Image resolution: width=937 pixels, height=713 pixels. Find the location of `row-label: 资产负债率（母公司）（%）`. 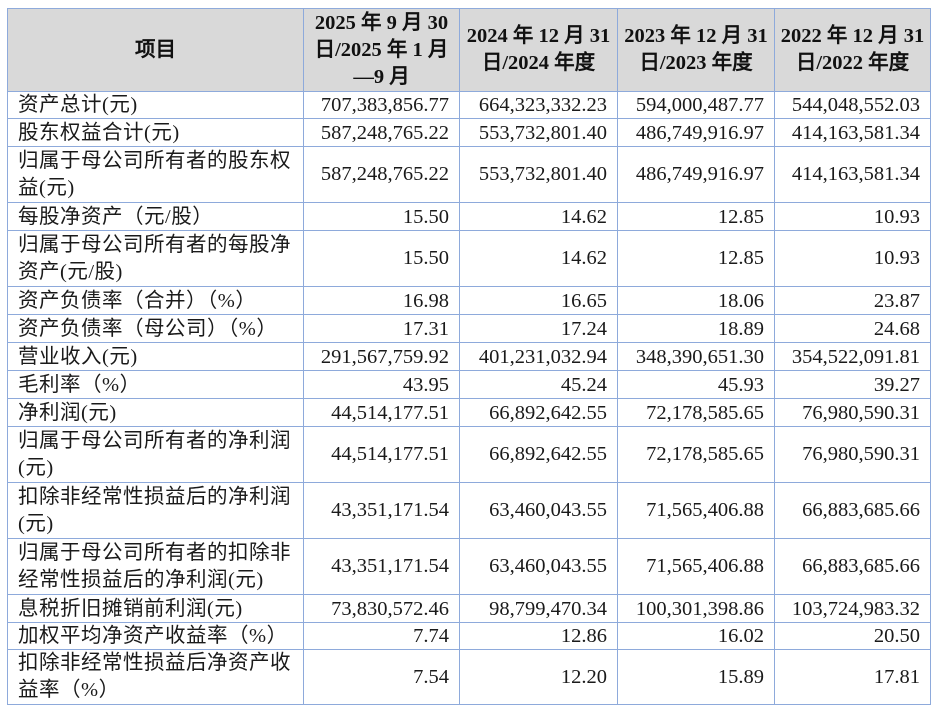

row-label: 资产负债率（母公司）（%） is located at coordinates (155, 328).